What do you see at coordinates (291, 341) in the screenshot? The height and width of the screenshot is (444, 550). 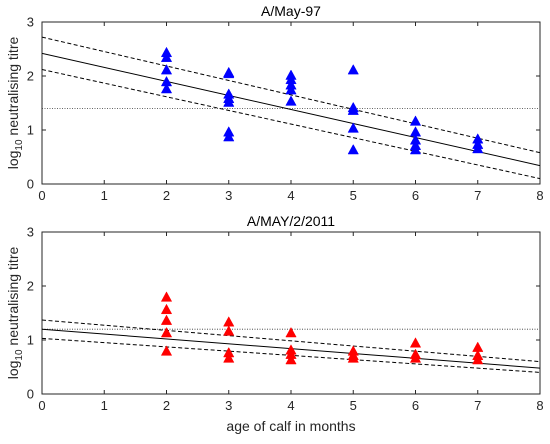 I see `ci-upper-line` at bounding box center [291, 341].